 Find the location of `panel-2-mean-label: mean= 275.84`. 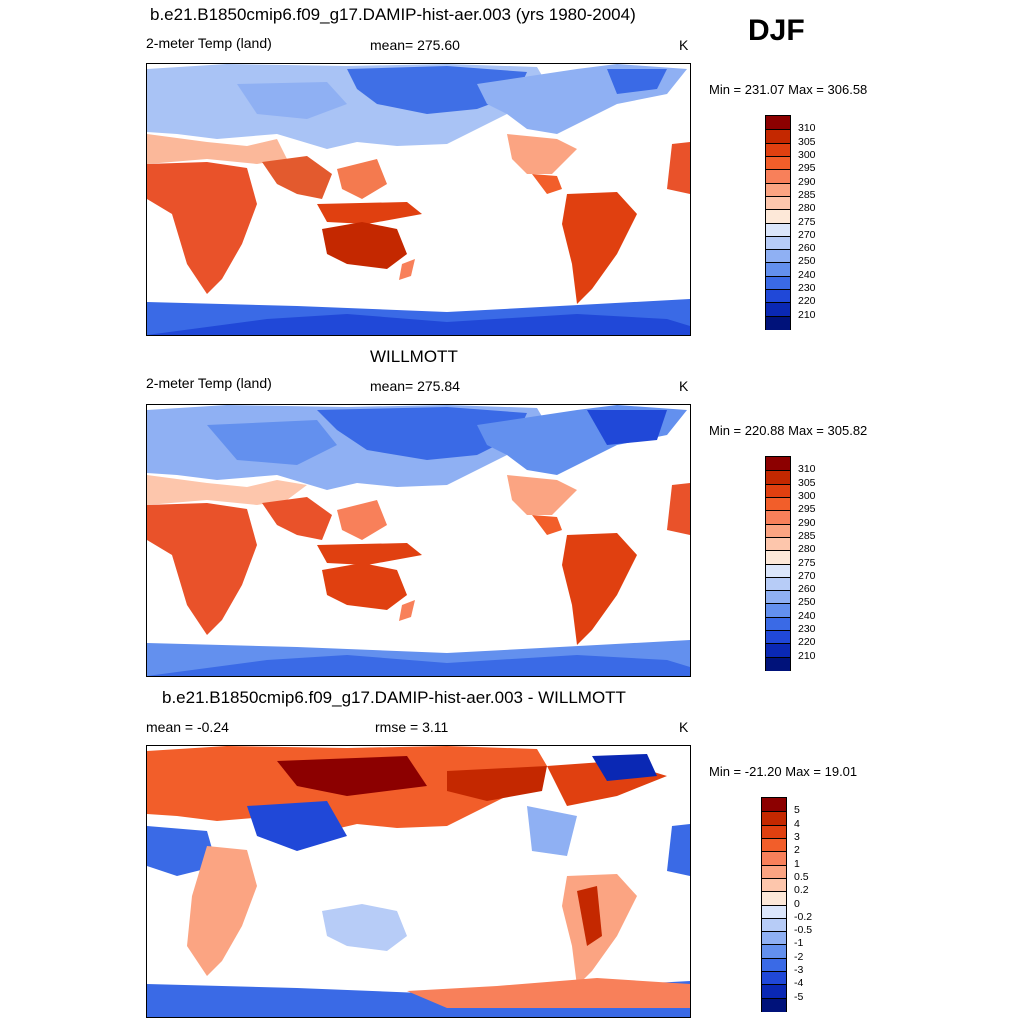

panel-2-mean-label: mean= 275.84 is located at coordinates (415, 386).